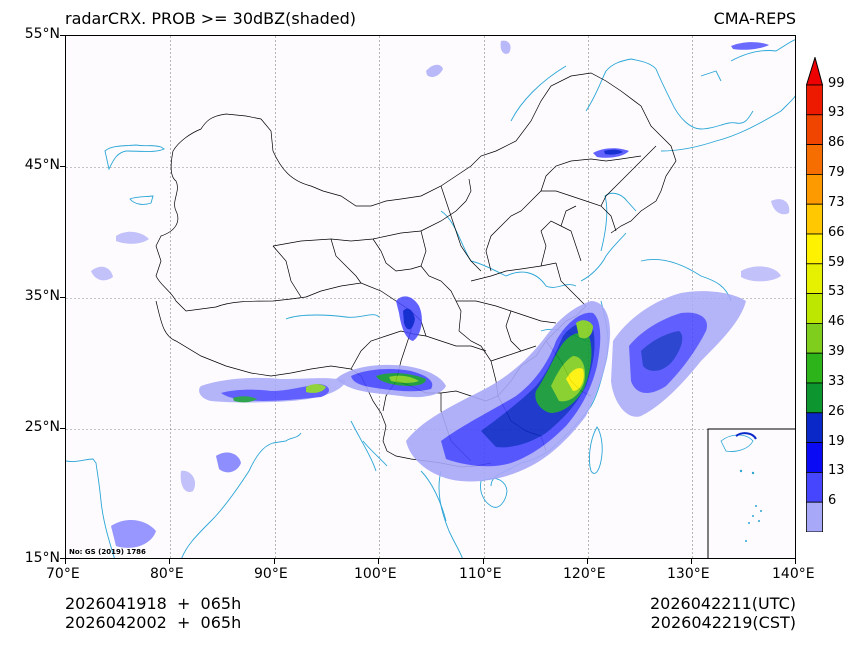  I want to click on cbar-label-33: 33, so click(836, 381).